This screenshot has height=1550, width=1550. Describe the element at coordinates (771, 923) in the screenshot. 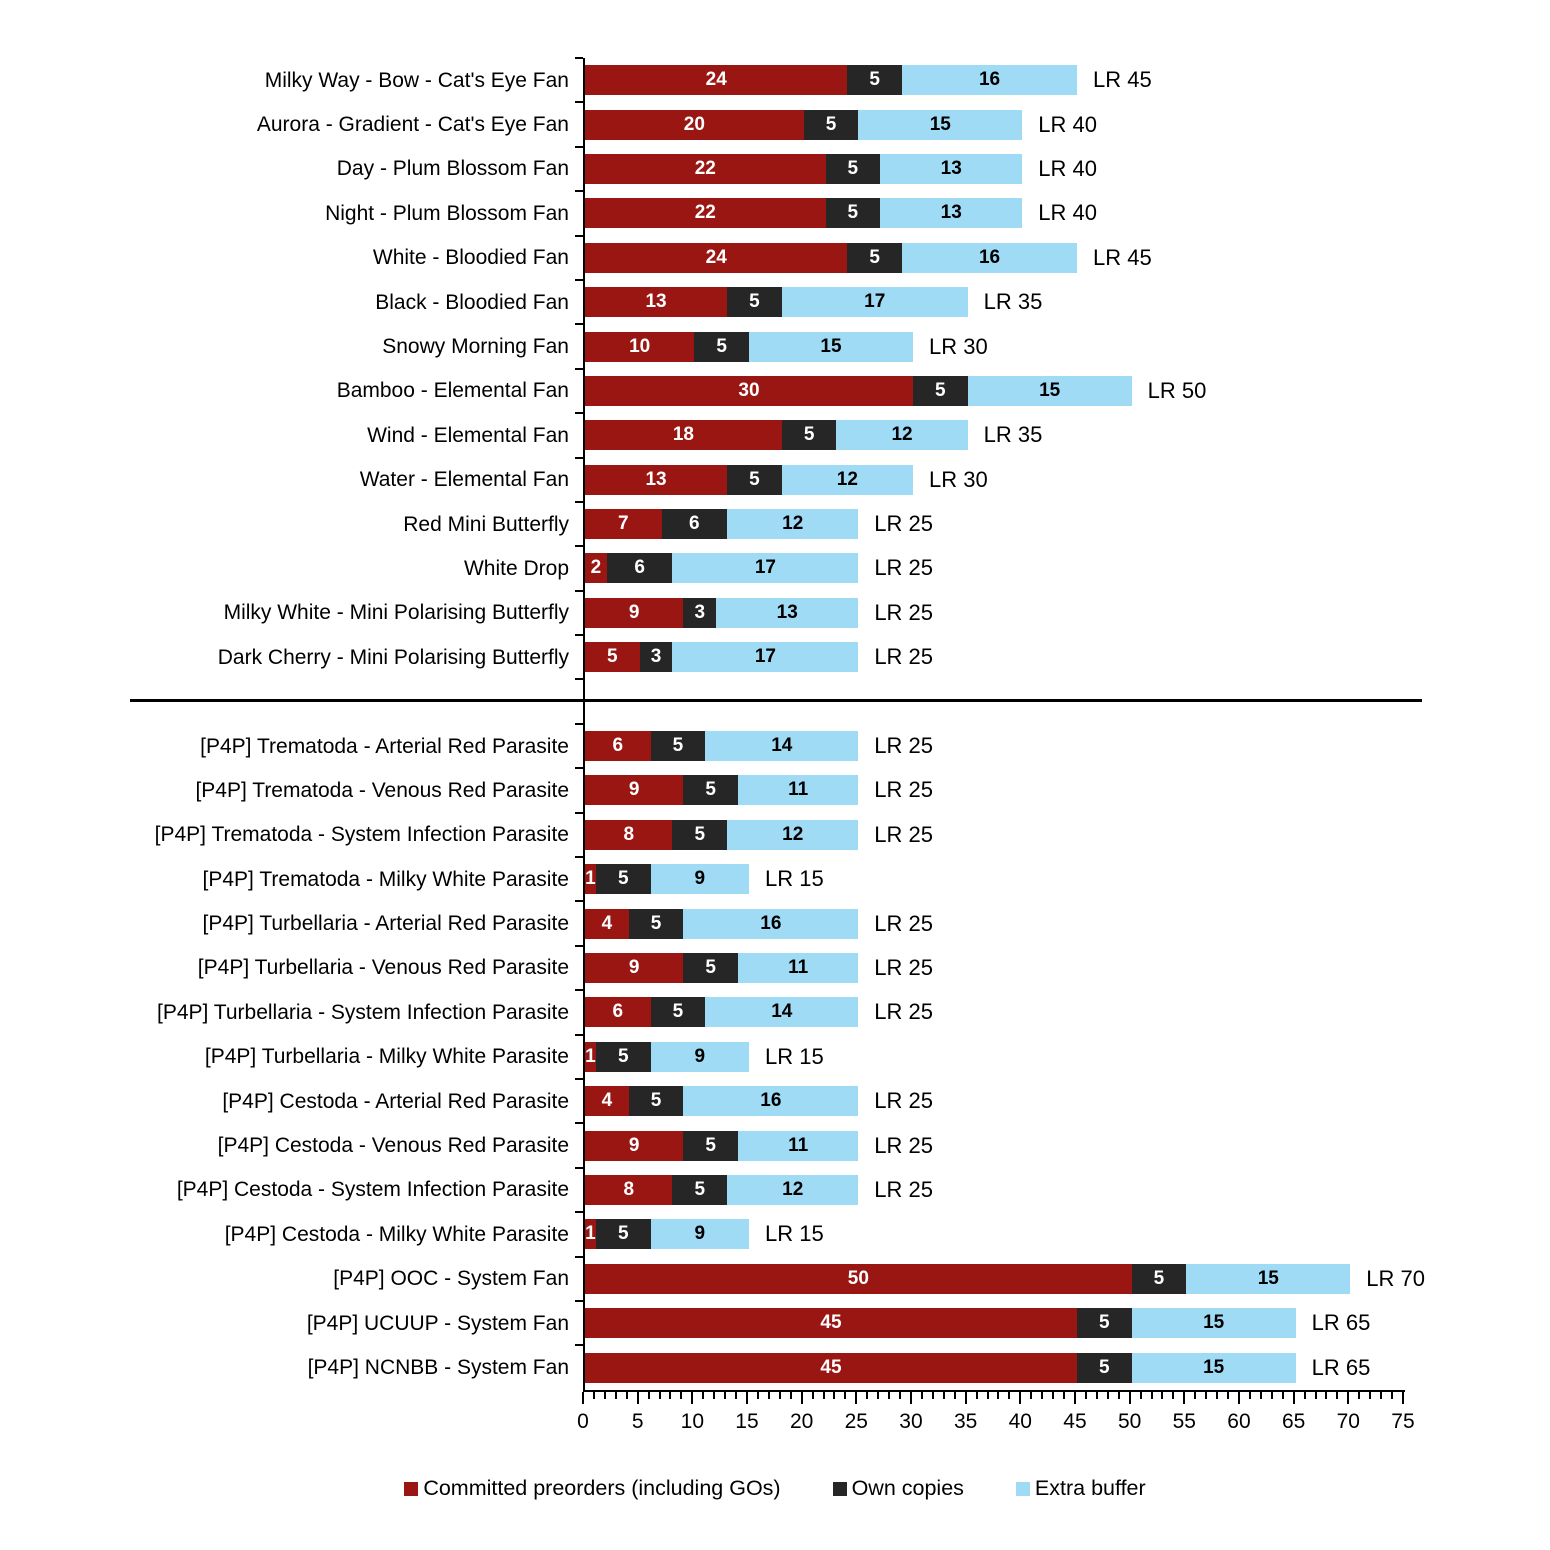

I see `bar-segment-extra-buffer: 16` at that location.